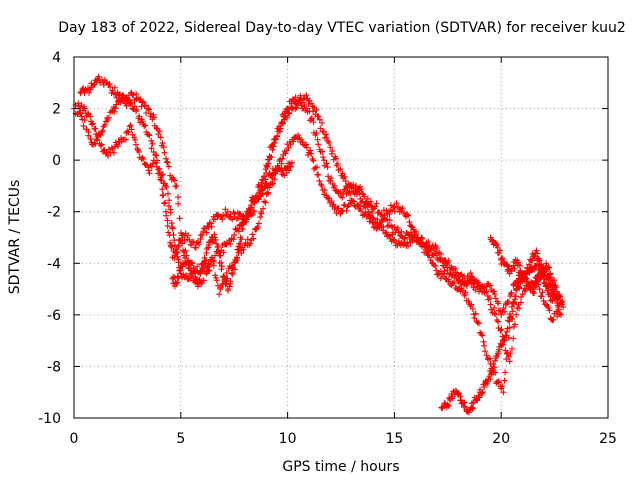 The width and height of the screenshot is (640, 480). Describe the element at coordinates (232, 226) in the screenshot. I see `series-track-d` at that location.